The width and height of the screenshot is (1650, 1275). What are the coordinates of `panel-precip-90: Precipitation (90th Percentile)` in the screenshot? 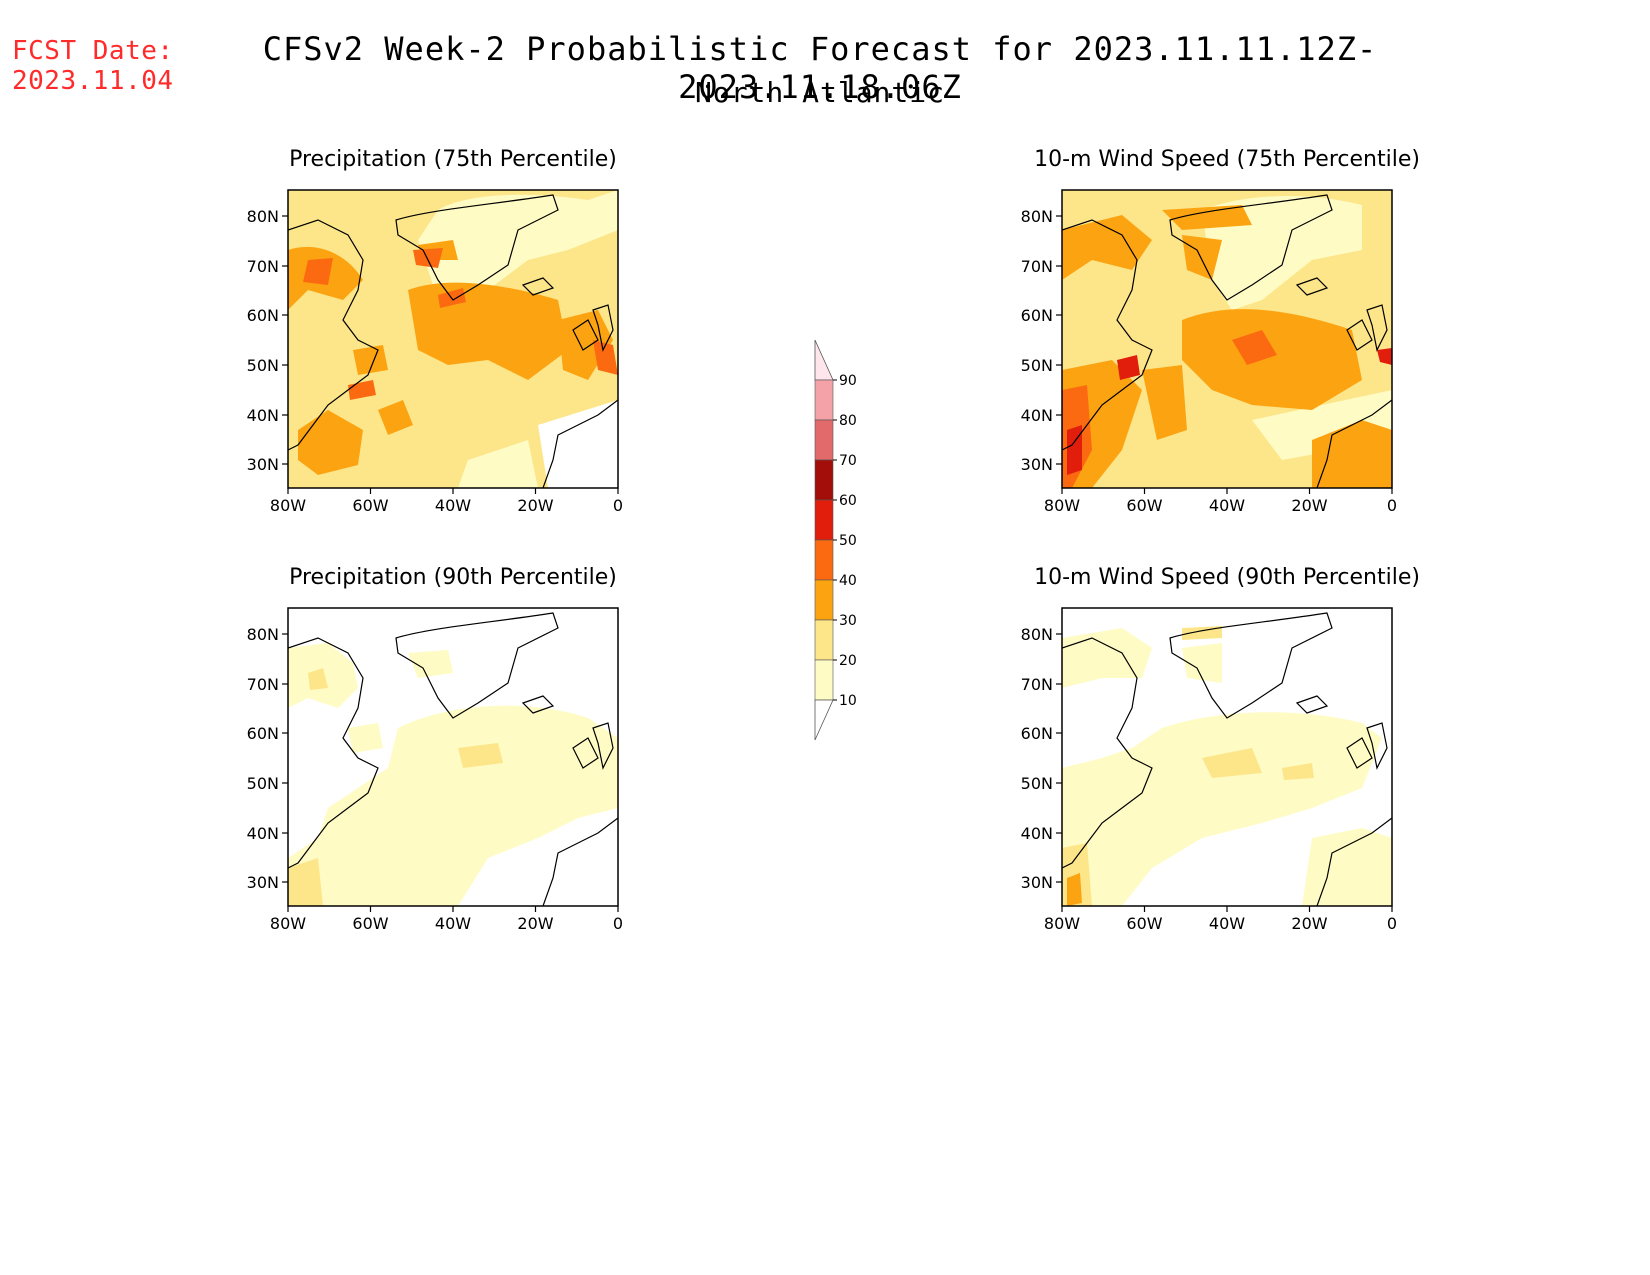 It's located at (453, 736).